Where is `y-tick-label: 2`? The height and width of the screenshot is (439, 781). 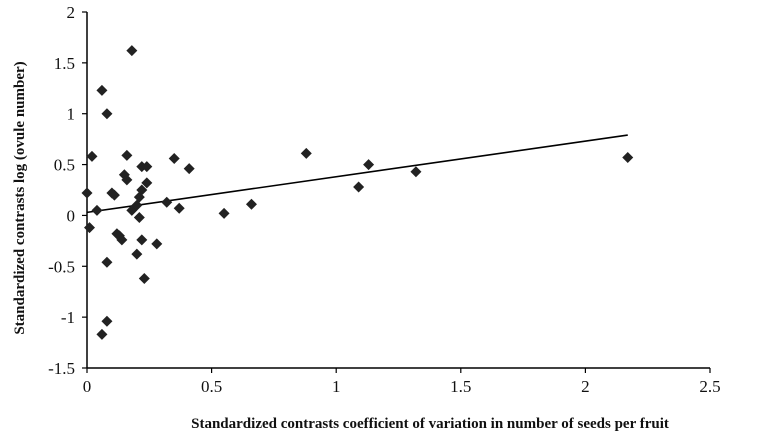 y-tick-label: 2 is located at coordinates (71, 12).